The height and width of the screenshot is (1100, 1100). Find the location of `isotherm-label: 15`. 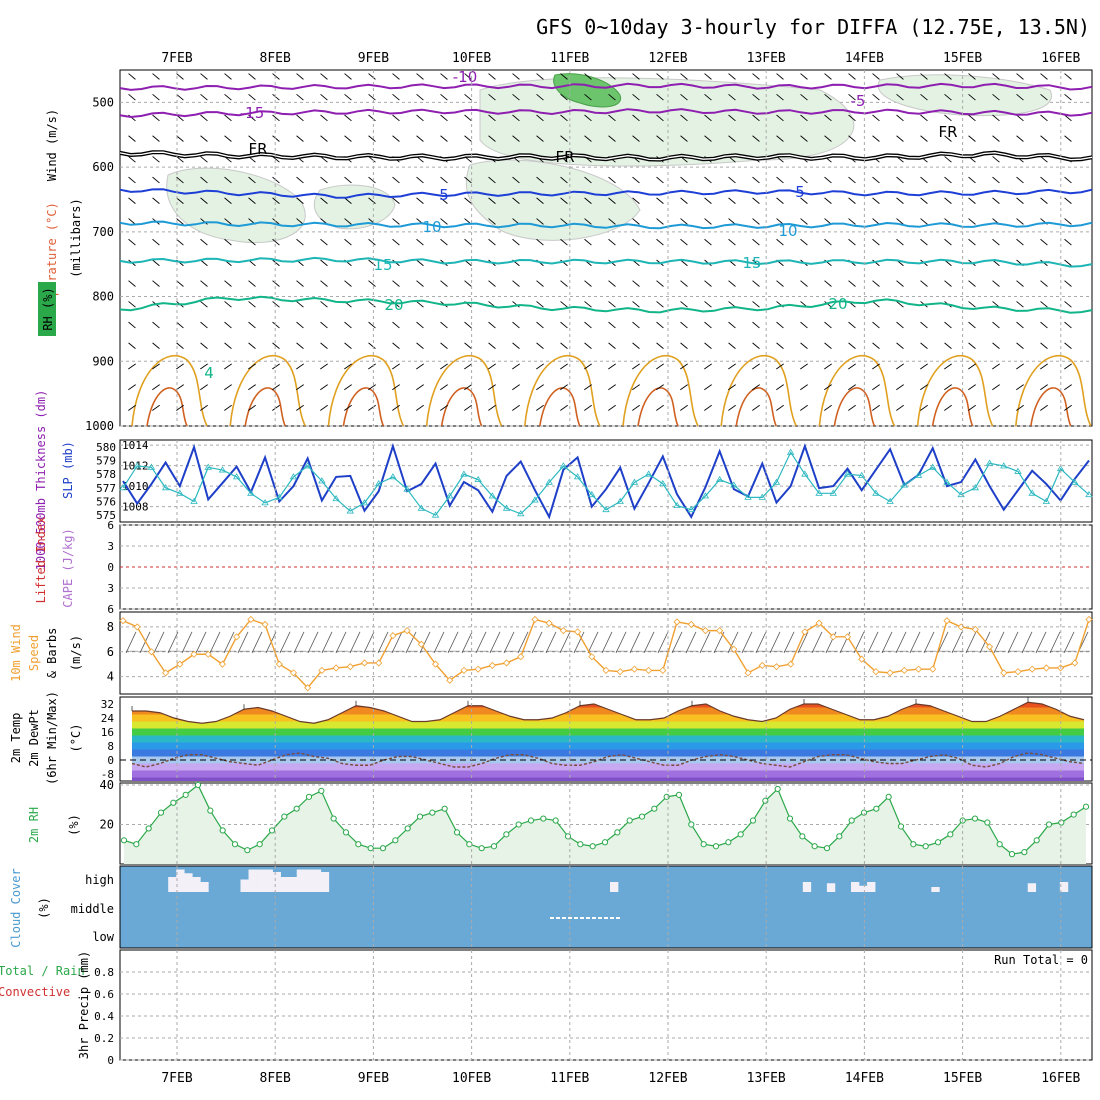

isotherm-label: 15 is located at coordinates (751, 263).